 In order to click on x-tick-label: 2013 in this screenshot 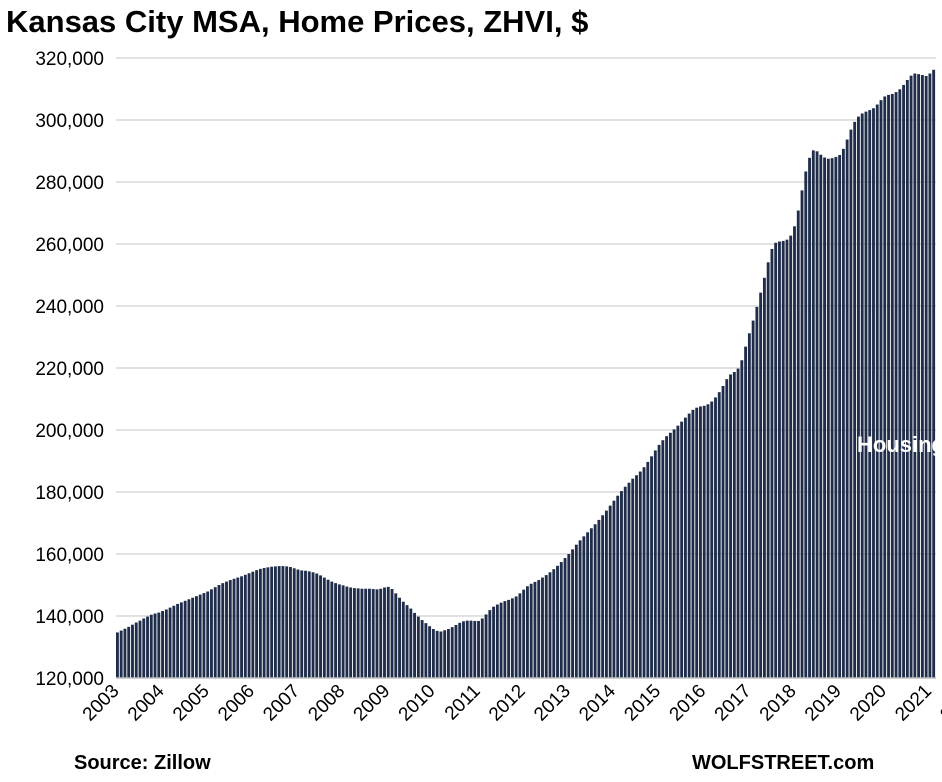, I will do `click(552, 703)`.